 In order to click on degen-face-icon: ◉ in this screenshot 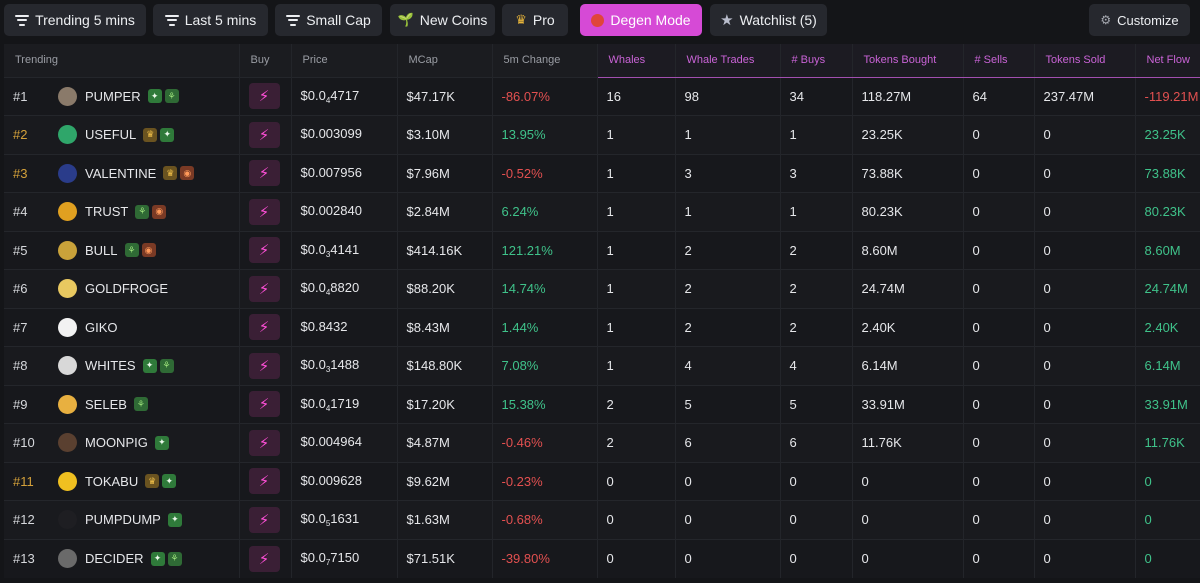, I will do `click(187, 173)`.